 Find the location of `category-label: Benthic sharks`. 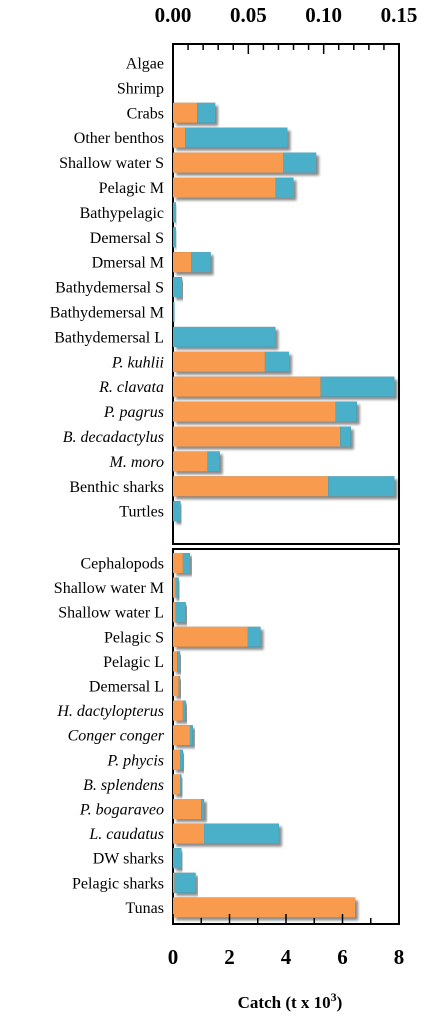

category-label: Benthic sharks is located at coordinates (116, 487).